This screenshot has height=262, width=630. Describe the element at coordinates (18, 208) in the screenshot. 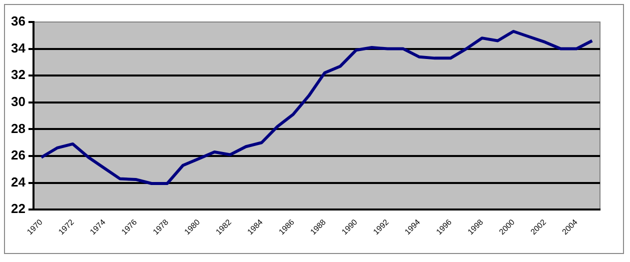

I see `y-tick-label: 22` at that location.